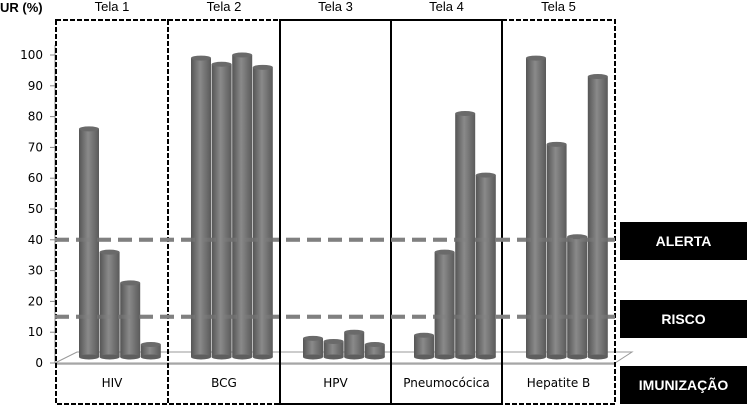  I want to click on y-tick-label: 30, so click(35, 271).